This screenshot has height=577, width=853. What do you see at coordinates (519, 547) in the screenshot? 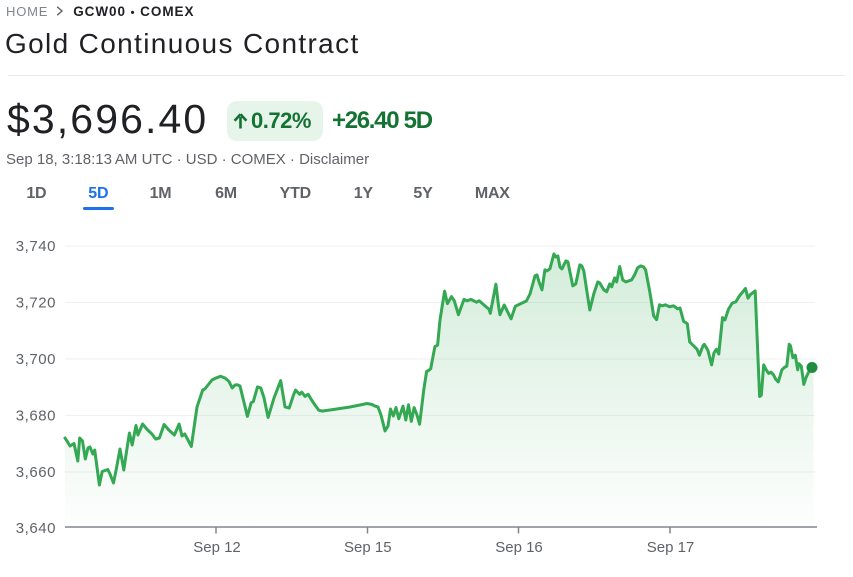
I see `svg-text: Sep 16` at bounding box center [519, 547].